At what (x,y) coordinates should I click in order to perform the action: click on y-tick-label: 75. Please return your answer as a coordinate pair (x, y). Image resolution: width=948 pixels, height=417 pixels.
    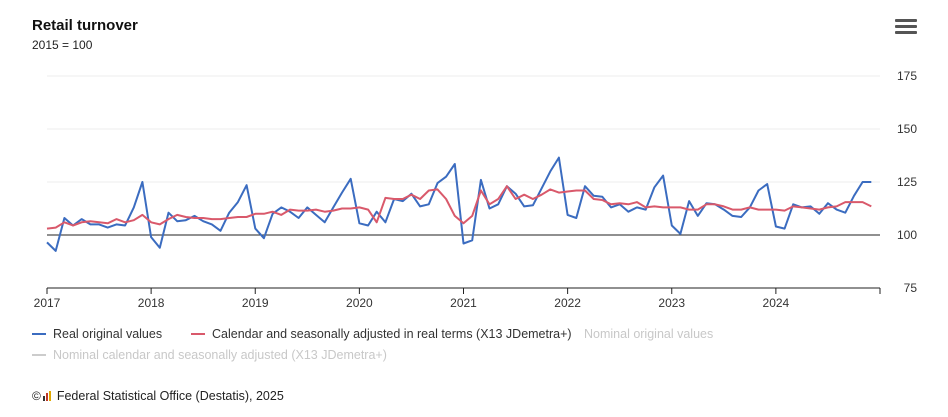
    Looking at the image, I should click on (911, 288).